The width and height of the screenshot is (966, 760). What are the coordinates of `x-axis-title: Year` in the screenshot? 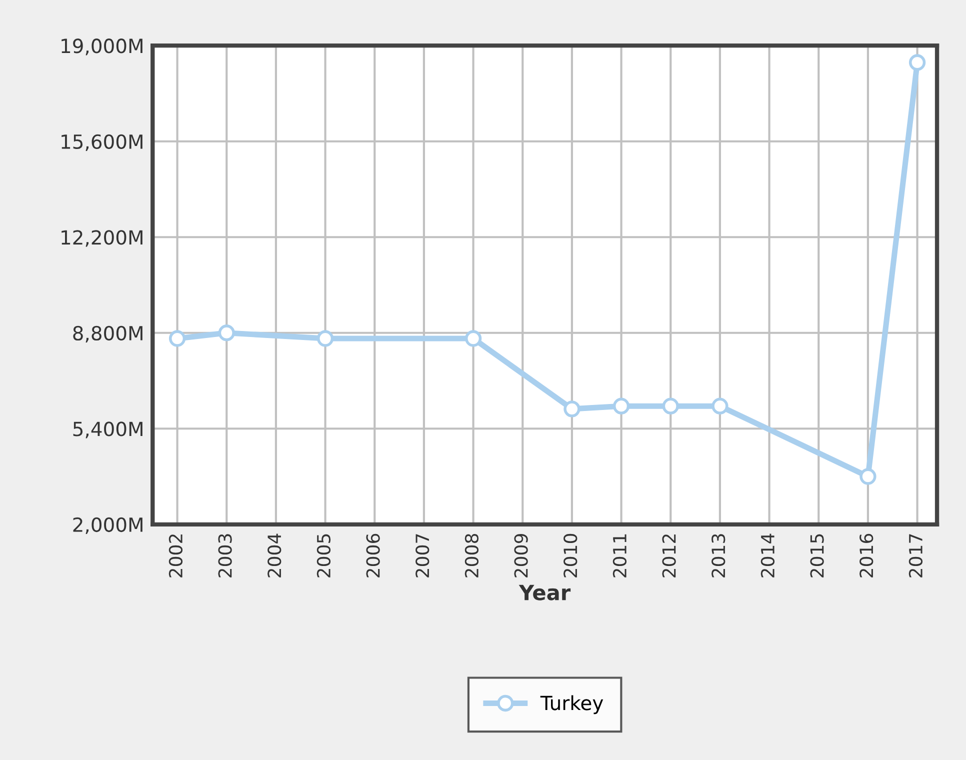 It's located at (544, 592).